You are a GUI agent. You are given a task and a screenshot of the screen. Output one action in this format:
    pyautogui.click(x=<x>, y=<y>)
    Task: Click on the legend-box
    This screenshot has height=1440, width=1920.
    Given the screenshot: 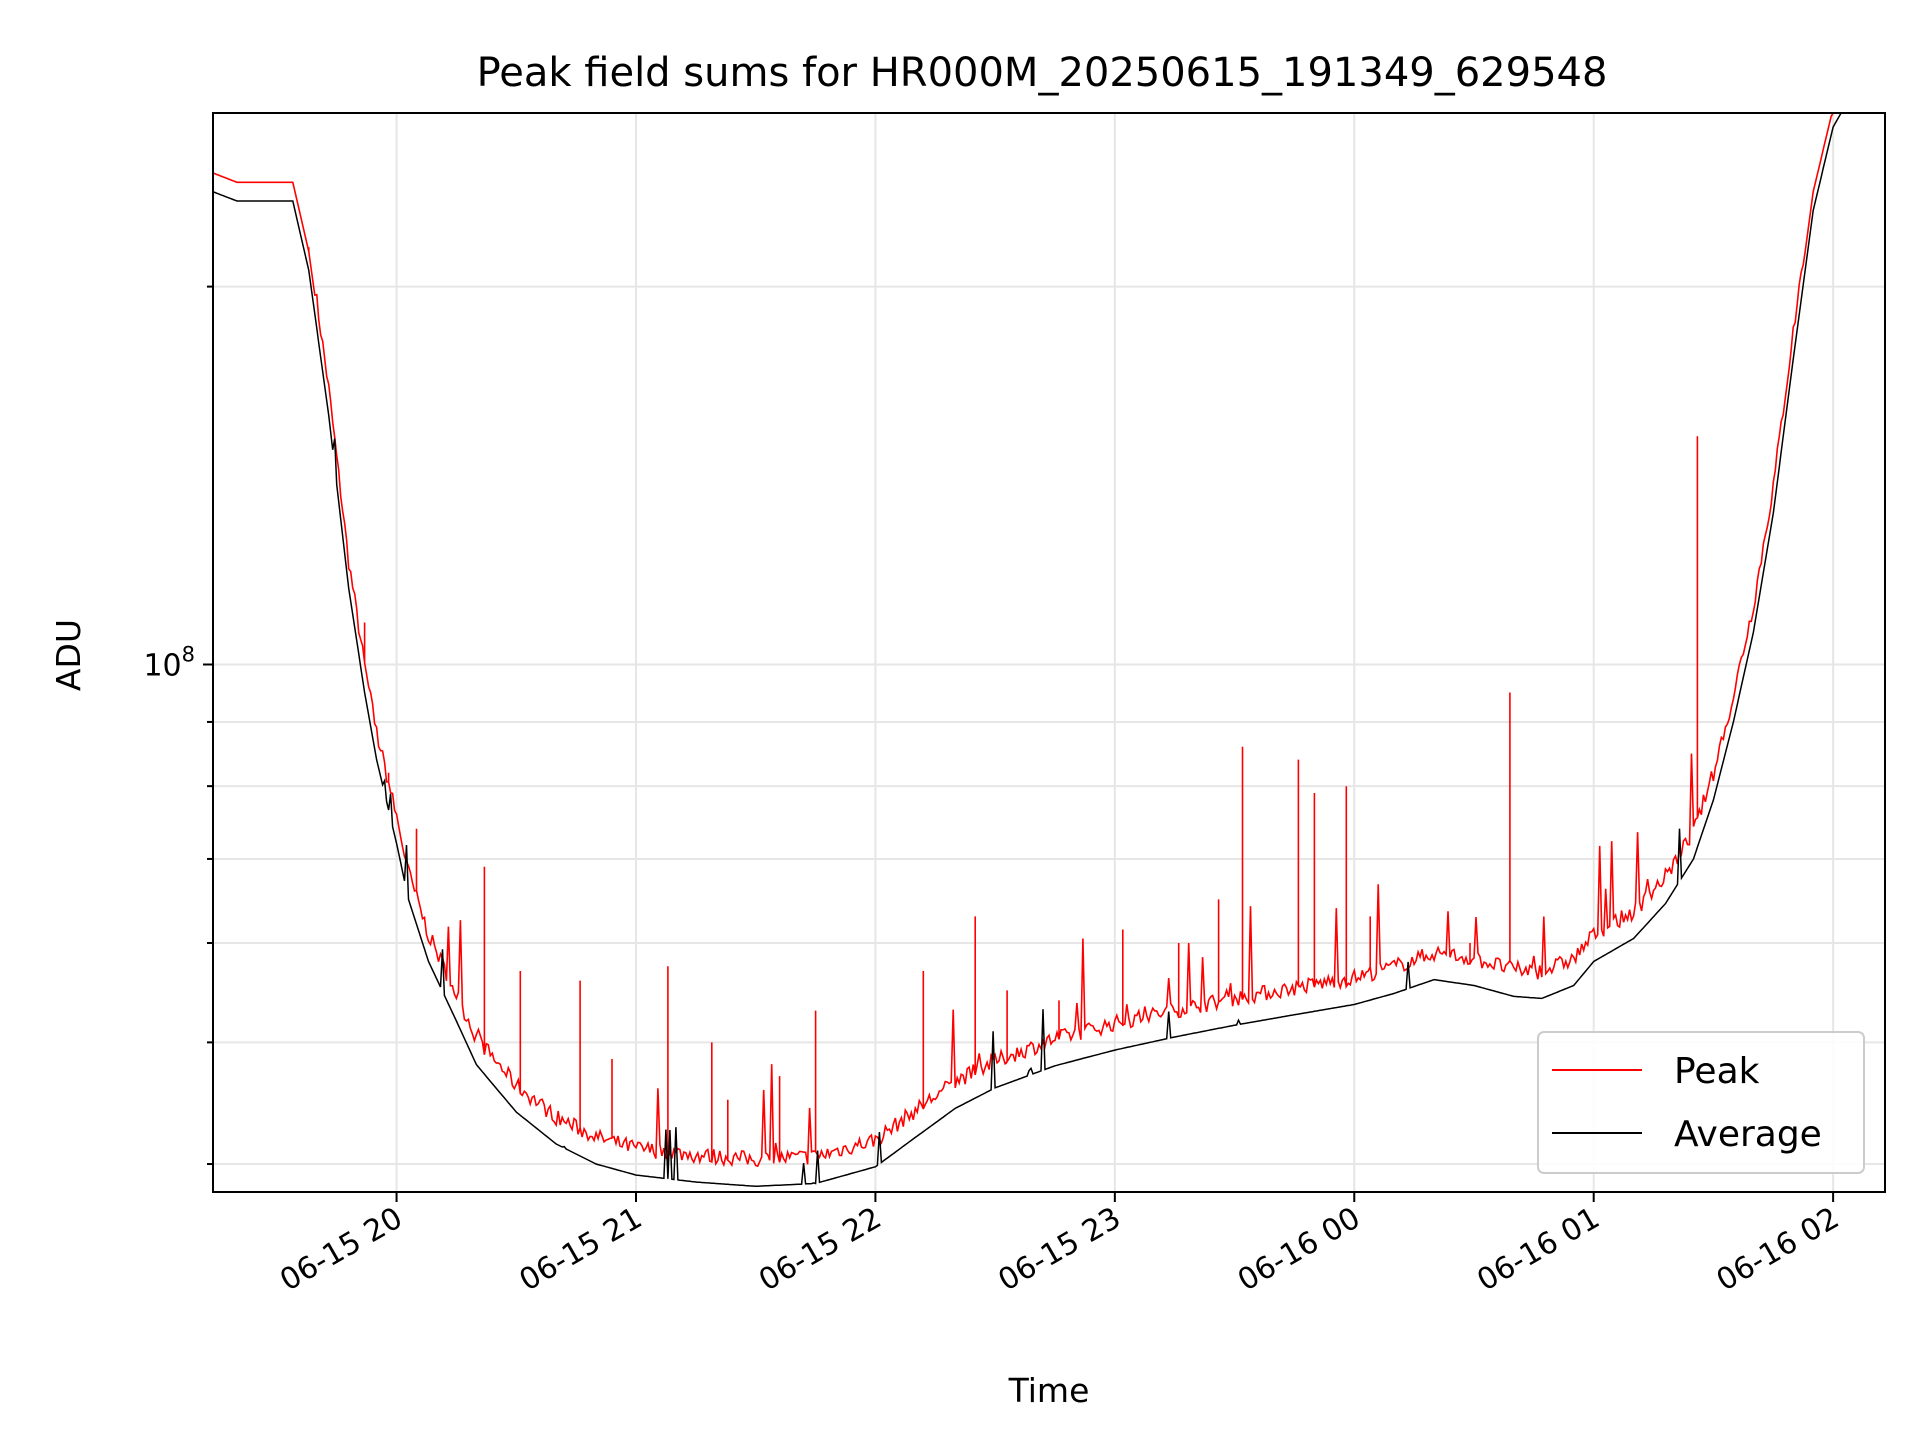 What is the action you would take?
    pyautogui.click(x=1701, y=1102)
    